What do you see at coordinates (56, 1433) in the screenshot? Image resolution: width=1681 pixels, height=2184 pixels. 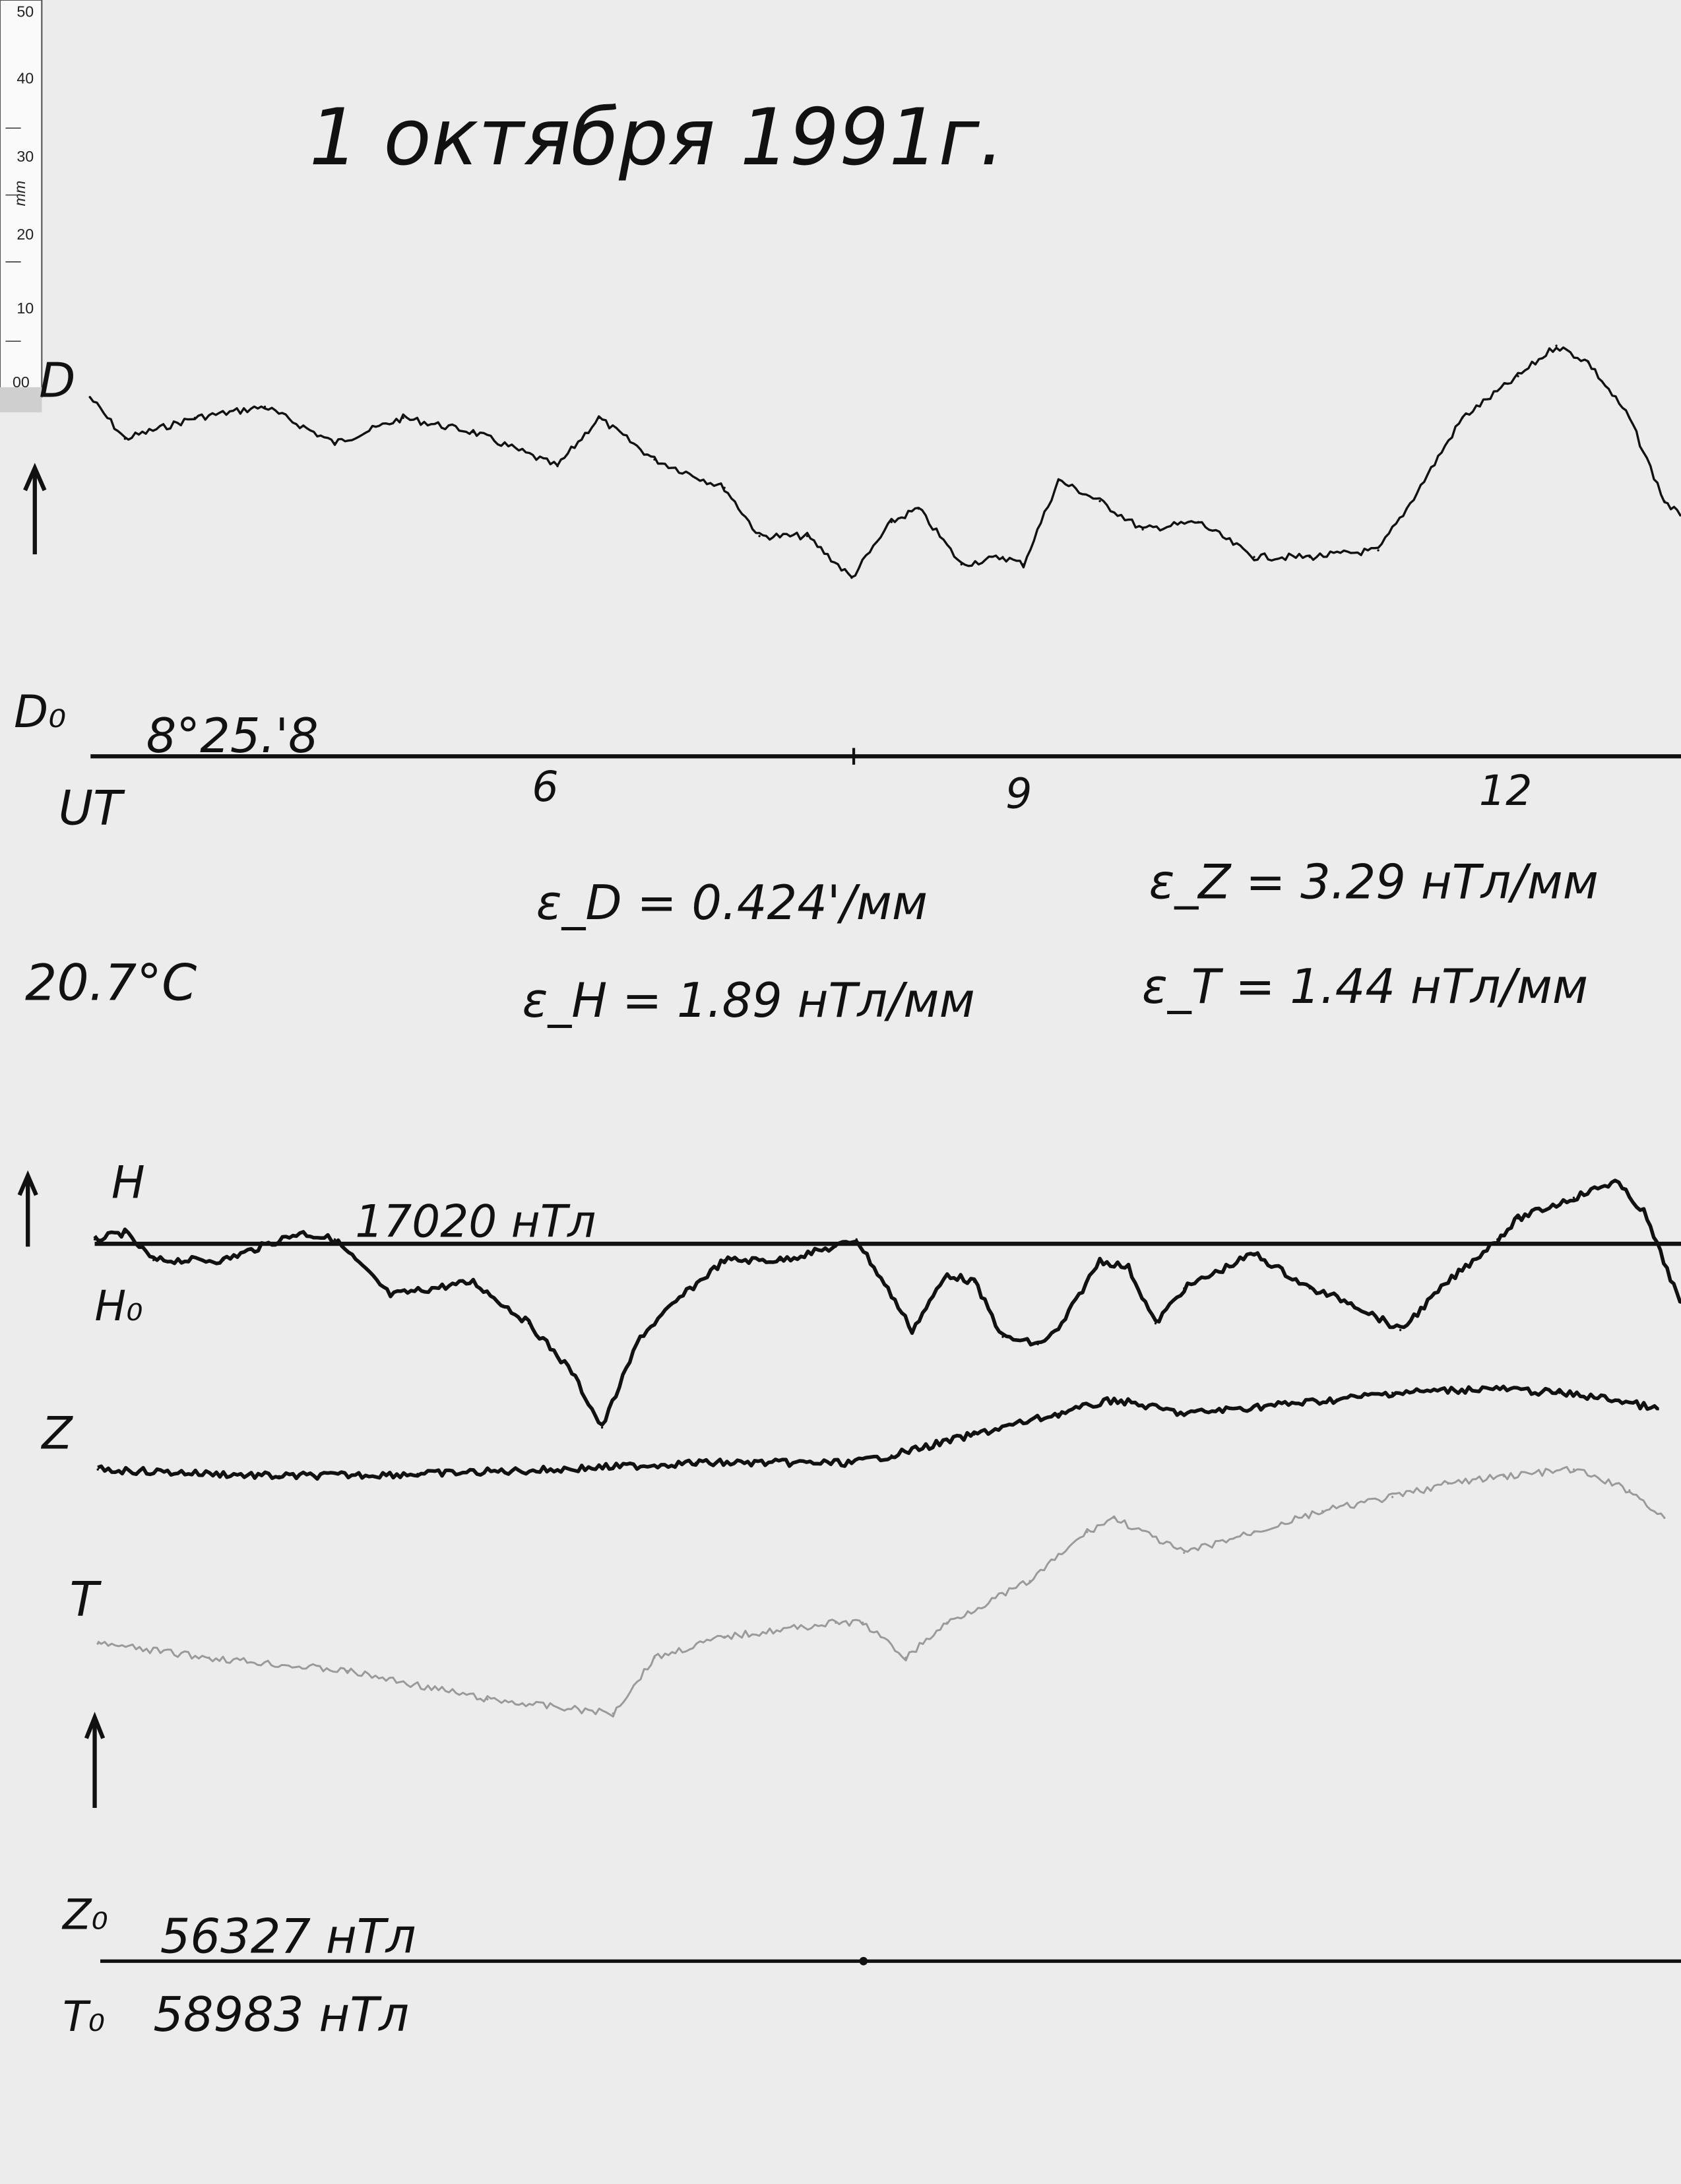 I see `z-label: Z` at bounding box center [56, 1433].